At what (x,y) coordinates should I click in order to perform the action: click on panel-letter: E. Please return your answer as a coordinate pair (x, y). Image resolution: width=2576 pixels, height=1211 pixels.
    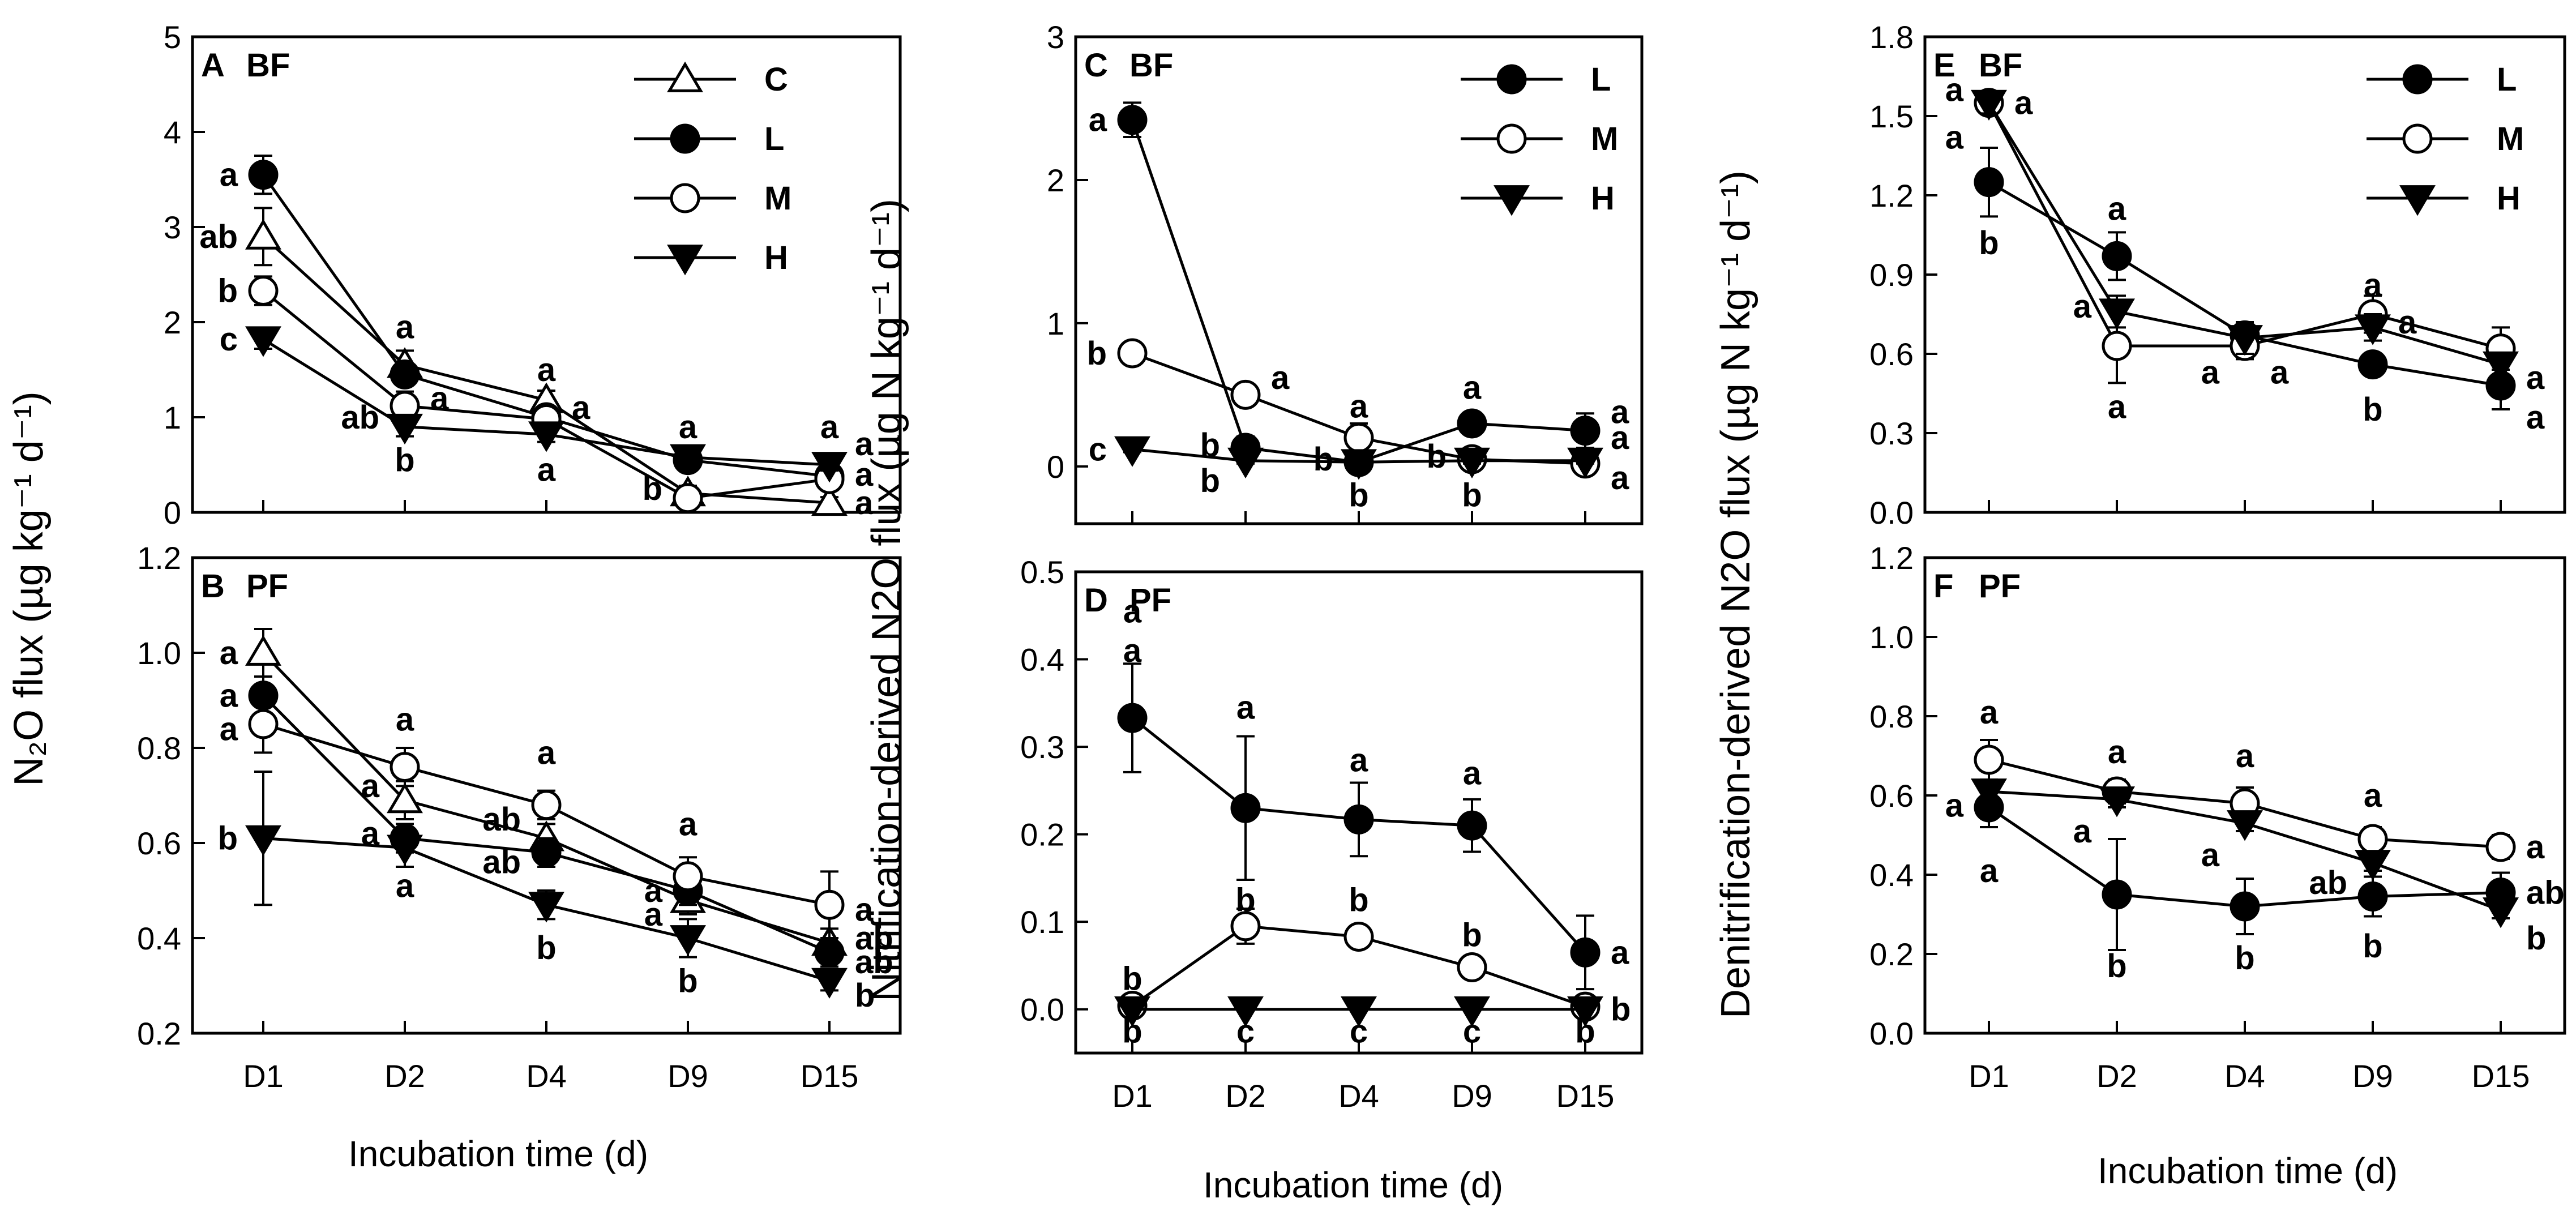
    Looking at the image, I should click on (1944, 65).